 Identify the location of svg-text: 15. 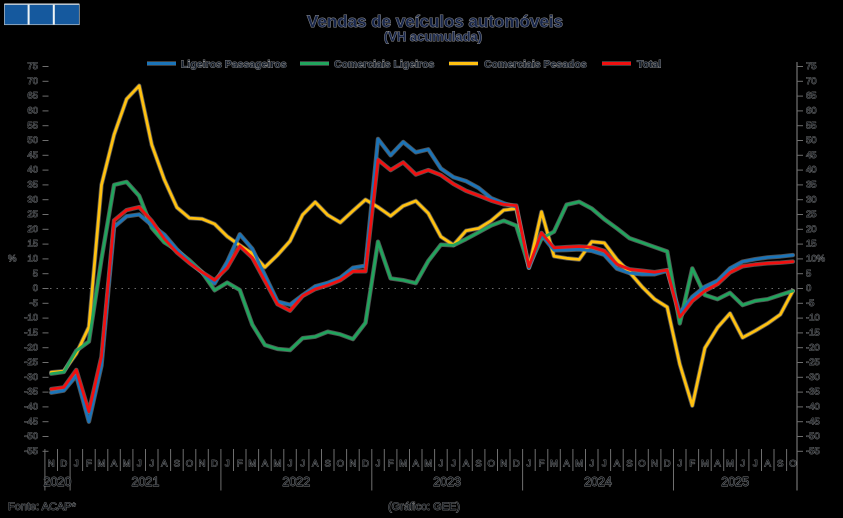
(811, 244).